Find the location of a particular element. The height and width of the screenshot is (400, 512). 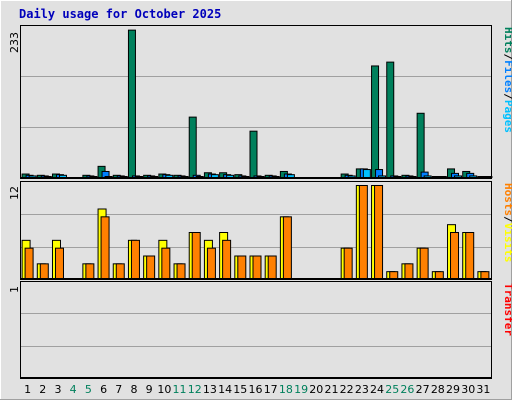

x-tick-label: 20 is located at coordinates (316, 389).